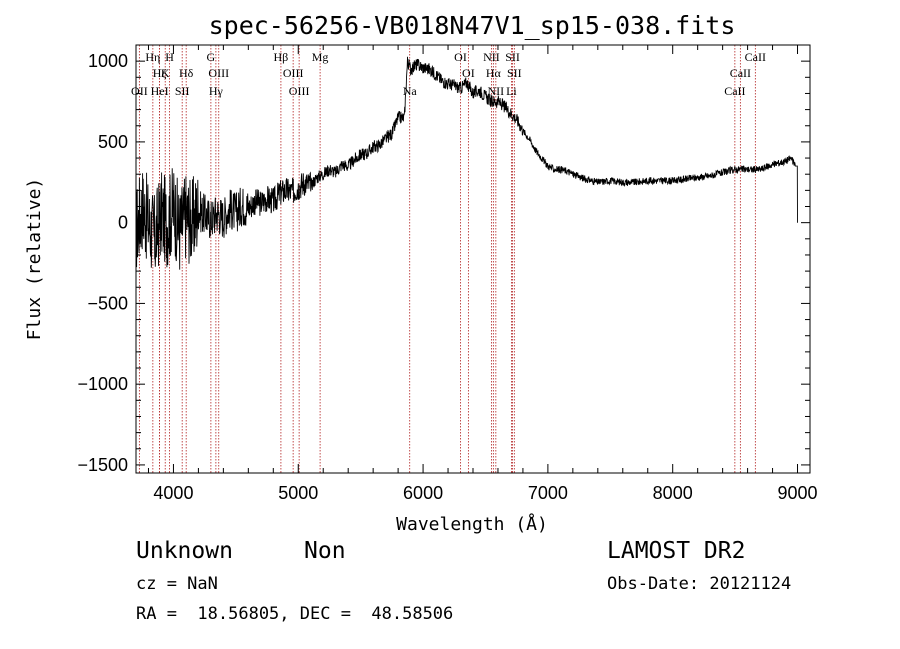  Describe the element at coordinates (186, 73) in the screenshot. I see `spectral-line-label: Hδ` at that location.